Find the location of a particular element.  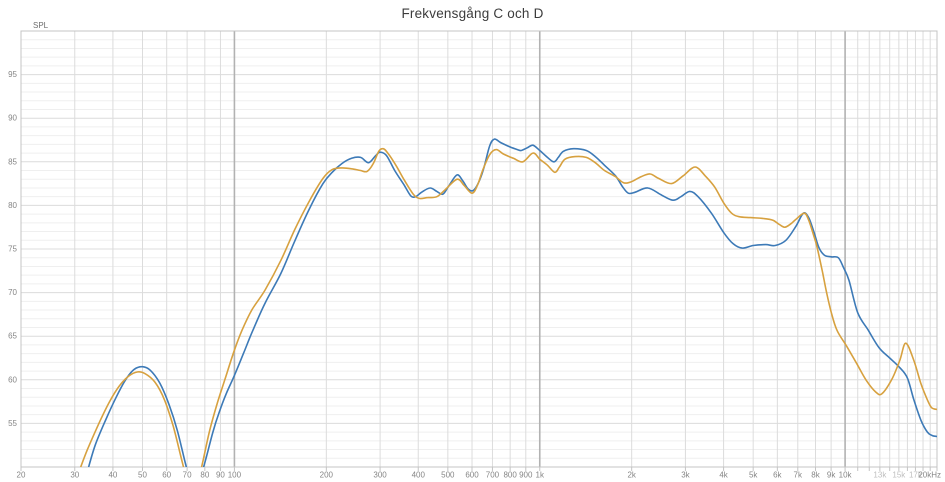

x-tick-label: 3k is located at coordinates (685, 475).